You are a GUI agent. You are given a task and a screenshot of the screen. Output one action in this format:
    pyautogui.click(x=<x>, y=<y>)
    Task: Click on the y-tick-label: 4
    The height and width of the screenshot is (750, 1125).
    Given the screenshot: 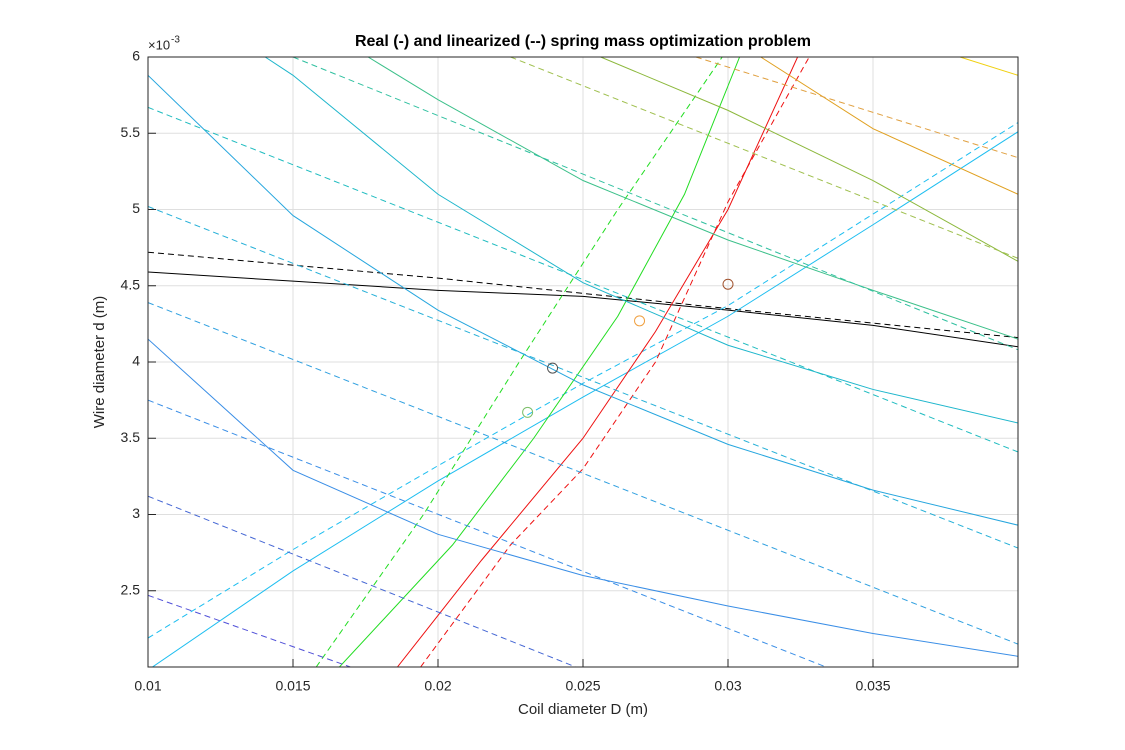 What is the action you would take?
    pyautogui.click(x=136, y=361)
    